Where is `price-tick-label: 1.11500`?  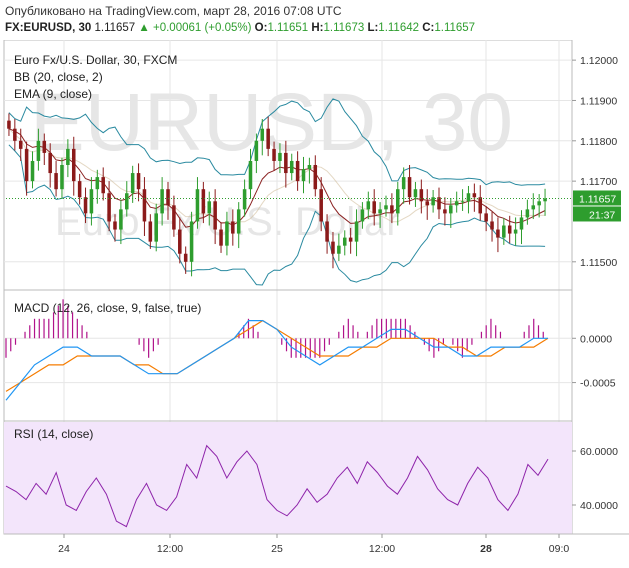
price-tick-label: 1.11500 is located at coordinates (598, 263).